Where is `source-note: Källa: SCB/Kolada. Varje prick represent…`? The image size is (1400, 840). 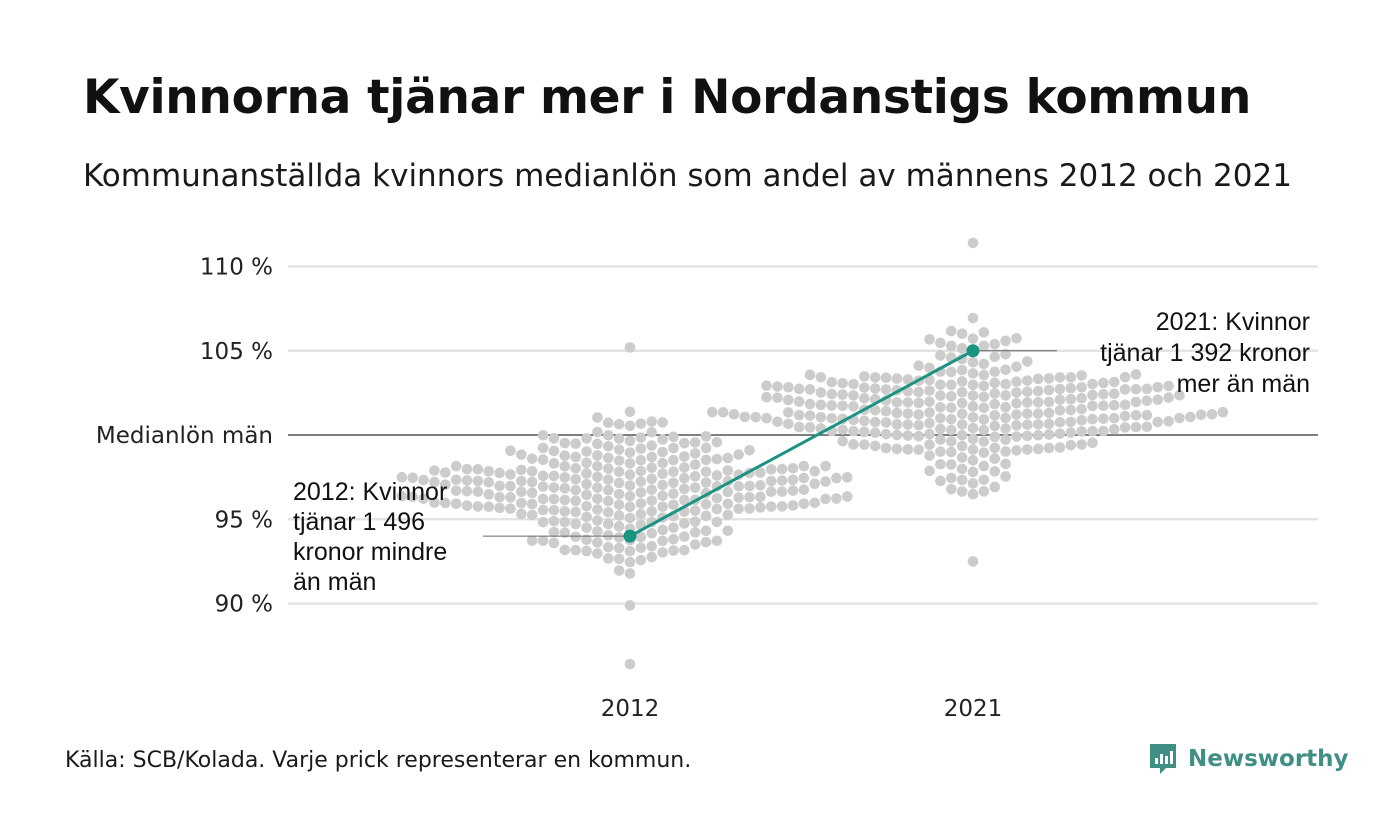 source-note: Källa: SCB/Kolada. Varje prick represent… is located at coordinates (378, 760).